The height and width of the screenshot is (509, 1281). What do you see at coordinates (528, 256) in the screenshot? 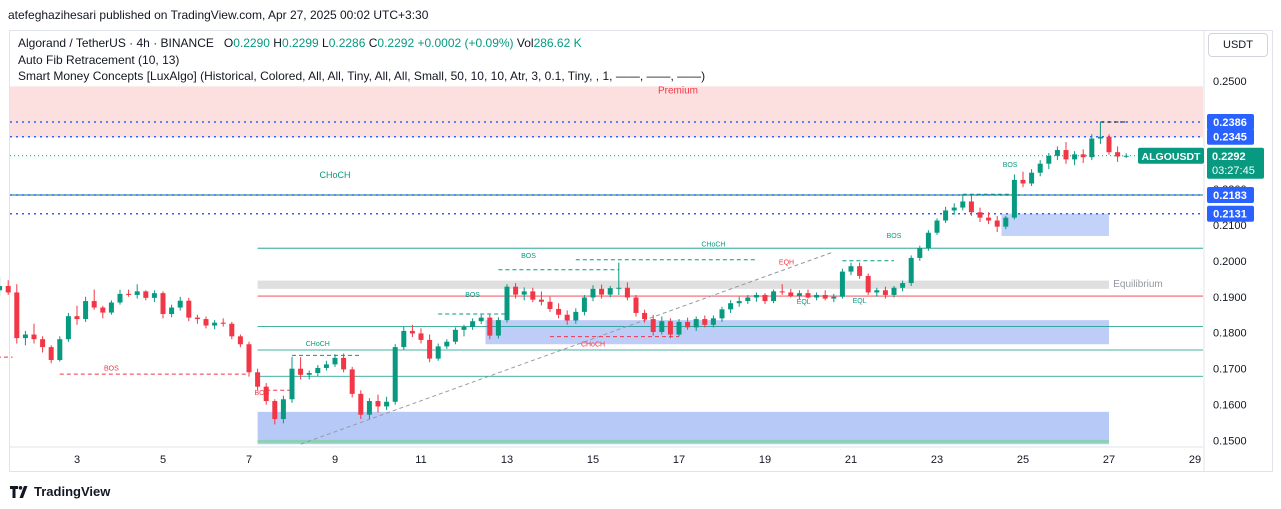
I see `structure-label: BOS` at bounding box center [528, 256].